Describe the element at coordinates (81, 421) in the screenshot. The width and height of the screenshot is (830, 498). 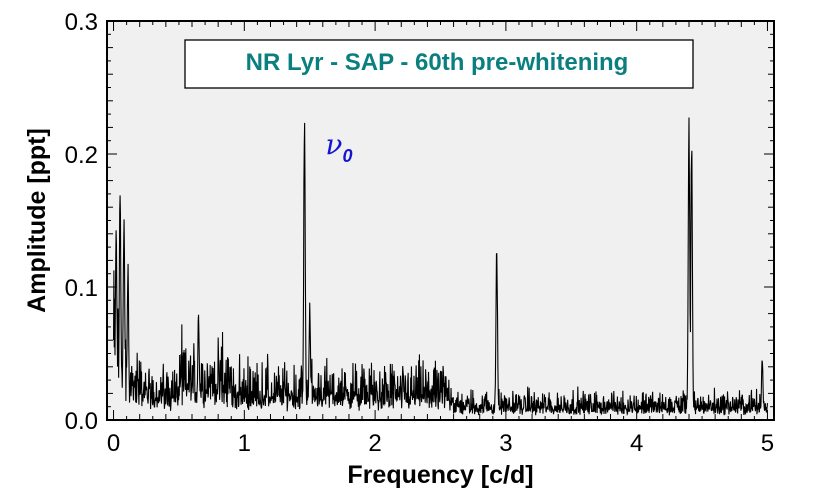
I see `y-tick-label: 0.0` at that location.